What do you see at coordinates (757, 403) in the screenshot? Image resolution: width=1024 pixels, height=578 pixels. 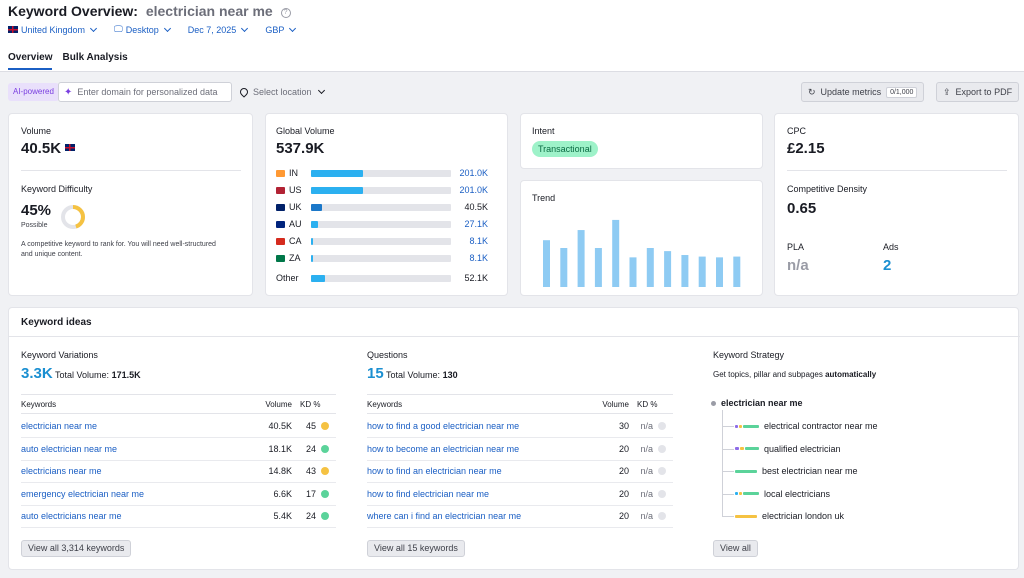 I see `strategy-root: electrician near me` at bounding box center [757, 403].